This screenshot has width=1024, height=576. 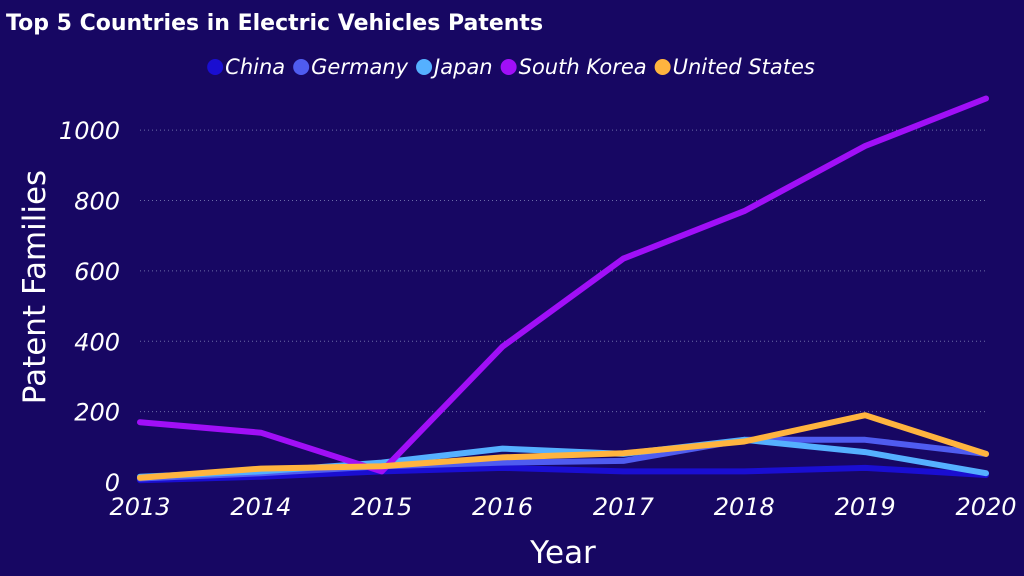 I want to click on x-tick-label: 2018, so click(x=744, y=507).